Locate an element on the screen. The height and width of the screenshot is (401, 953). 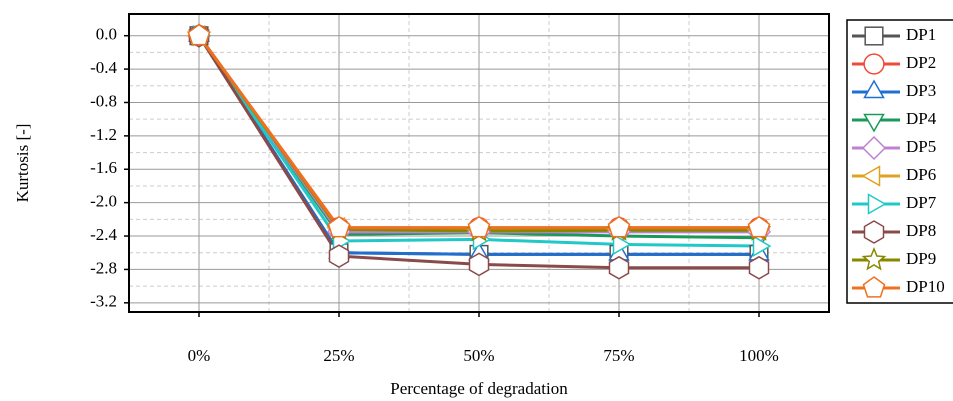
y-tick-label: -1.2 is located at coordinates (103, 134).